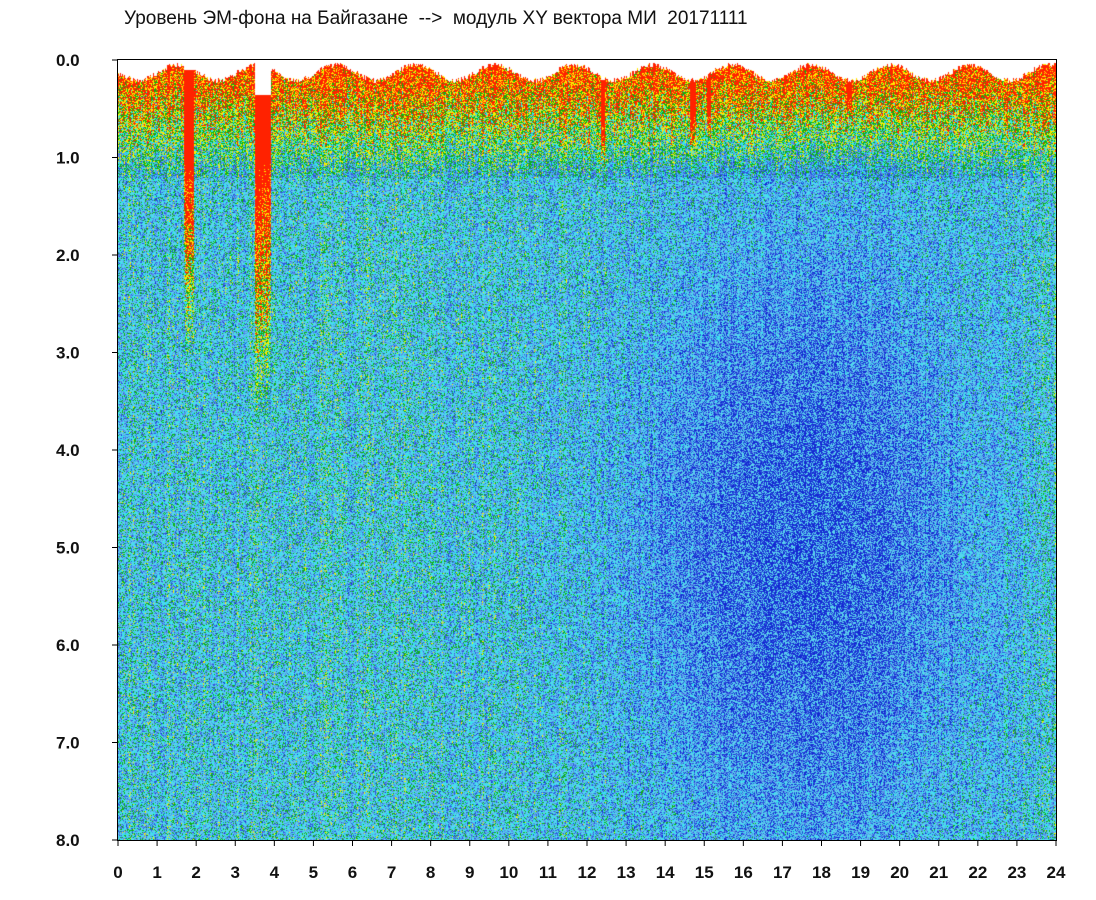 The image size is (1096, 900). I want to click on x-tick-label: 12, so click(587, 872).